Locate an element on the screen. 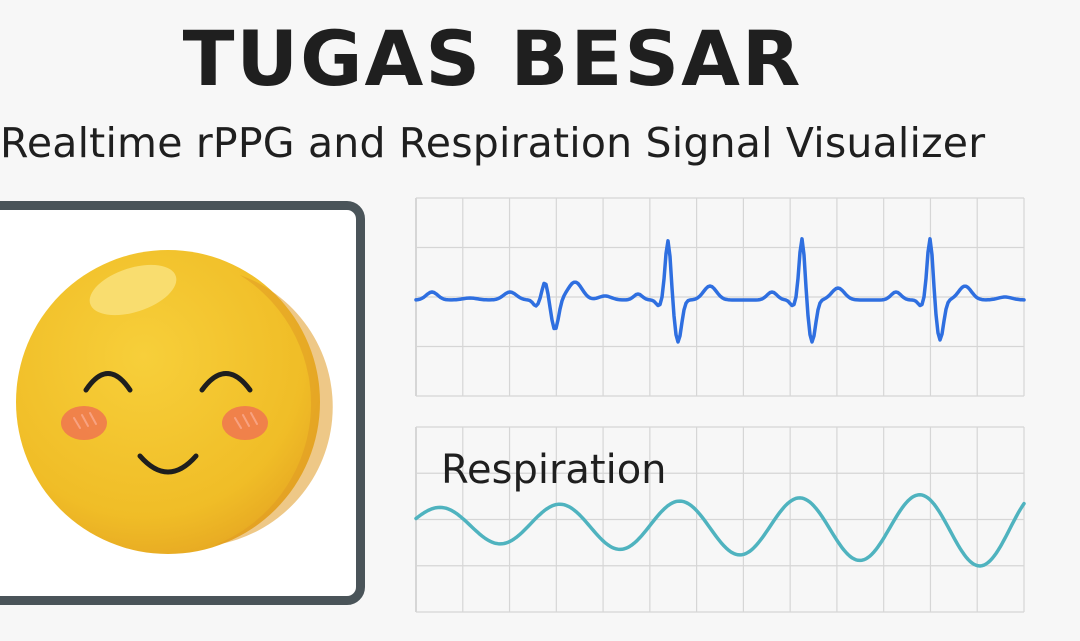 The width and height of the screenshot is (1080, 641). rppg-signal-line is located at coordinates (720, 290).